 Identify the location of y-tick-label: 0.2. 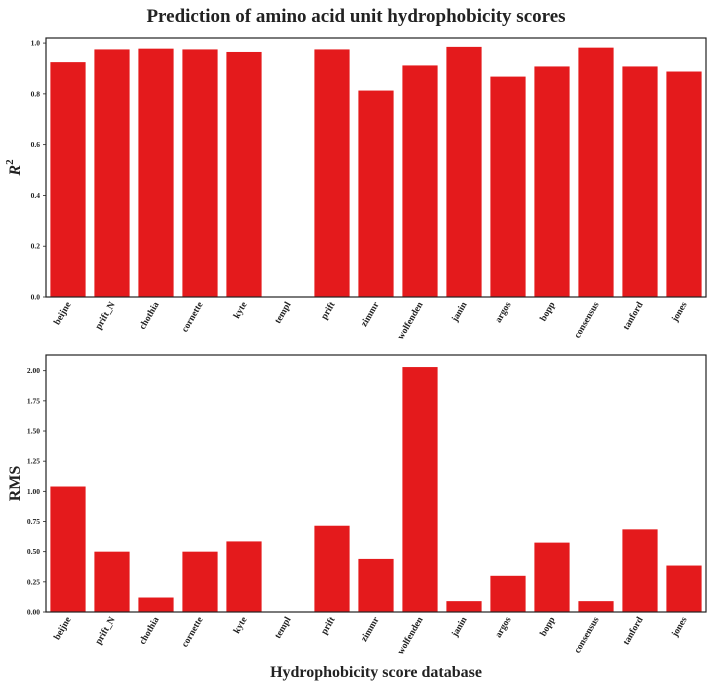
(36, 246).